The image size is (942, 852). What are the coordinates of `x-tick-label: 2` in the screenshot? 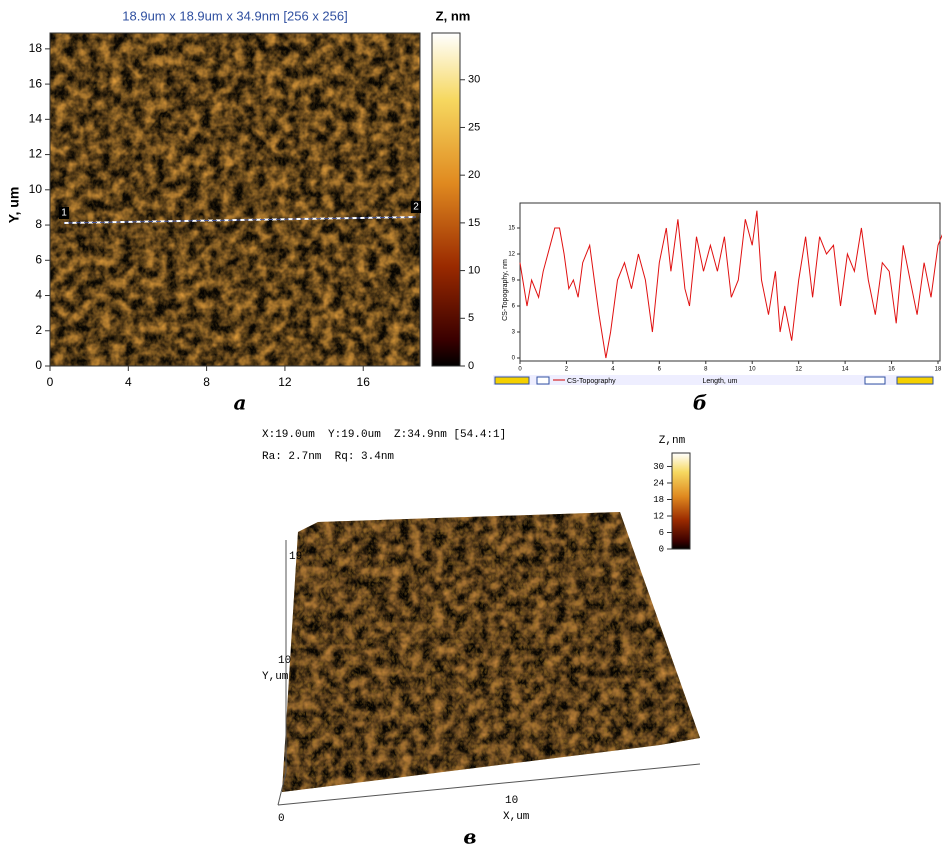 It's located at (567, 370).